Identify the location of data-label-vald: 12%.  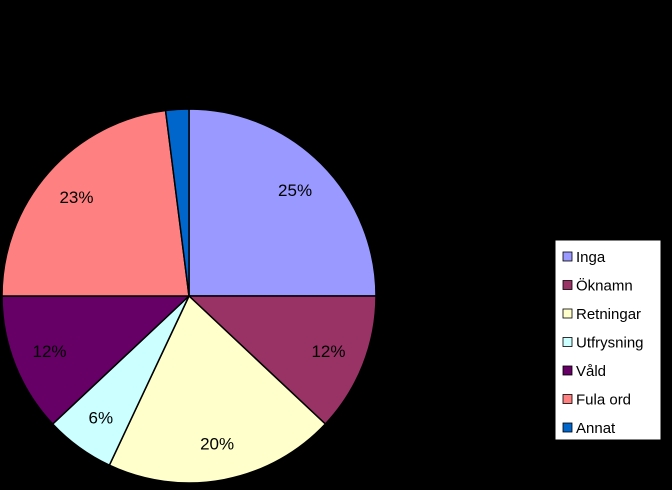
(50, 351).